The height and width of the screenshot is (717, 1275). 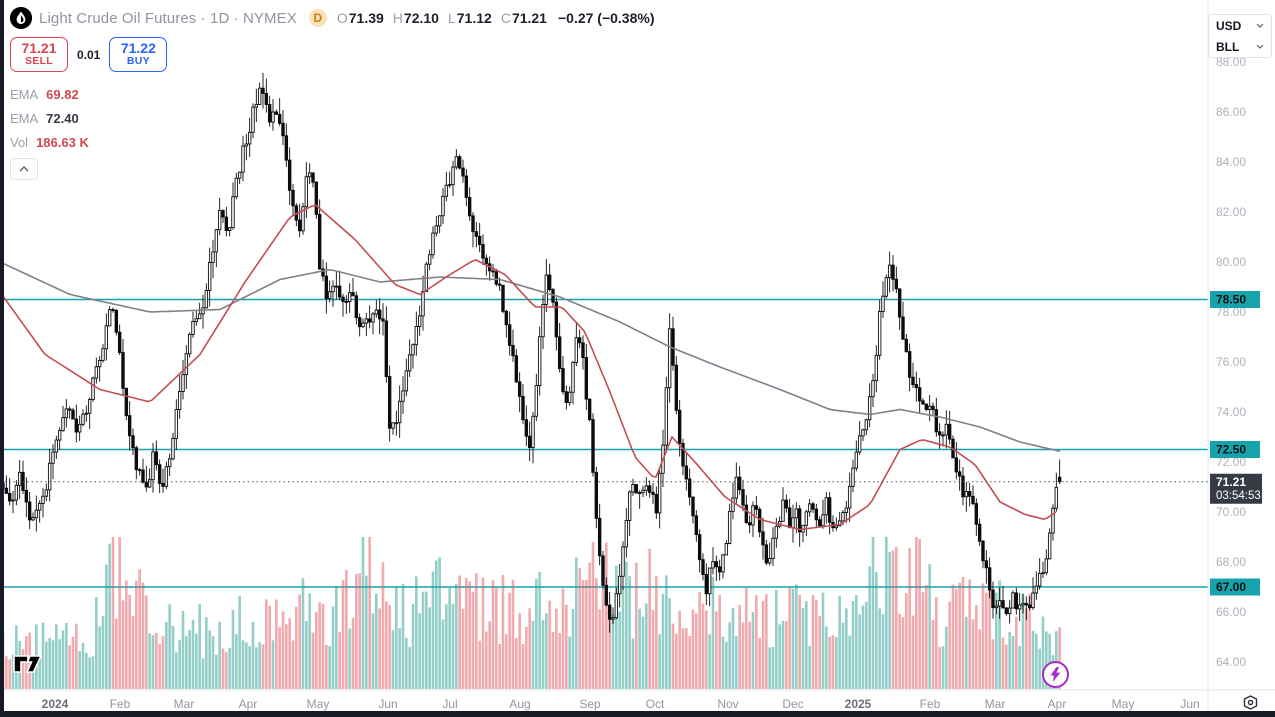 I want to click on legend-row: EMA 69.82, so click(x=44, y=94).